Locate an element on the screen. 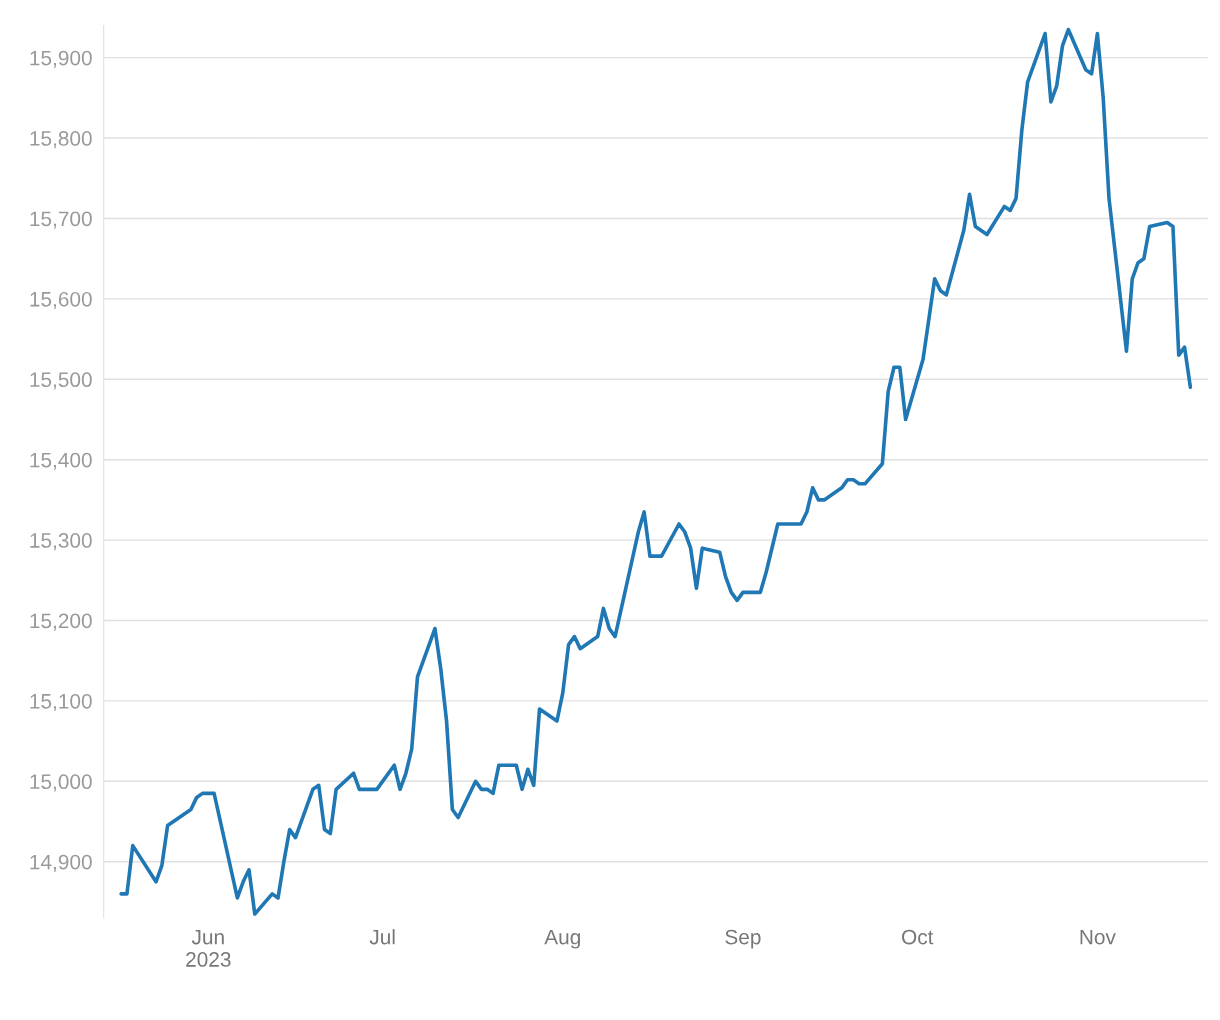 The height and width of the screenshot is (1020, 1220). y-tick-label: 15,100 is located at coordinates (61, 702).